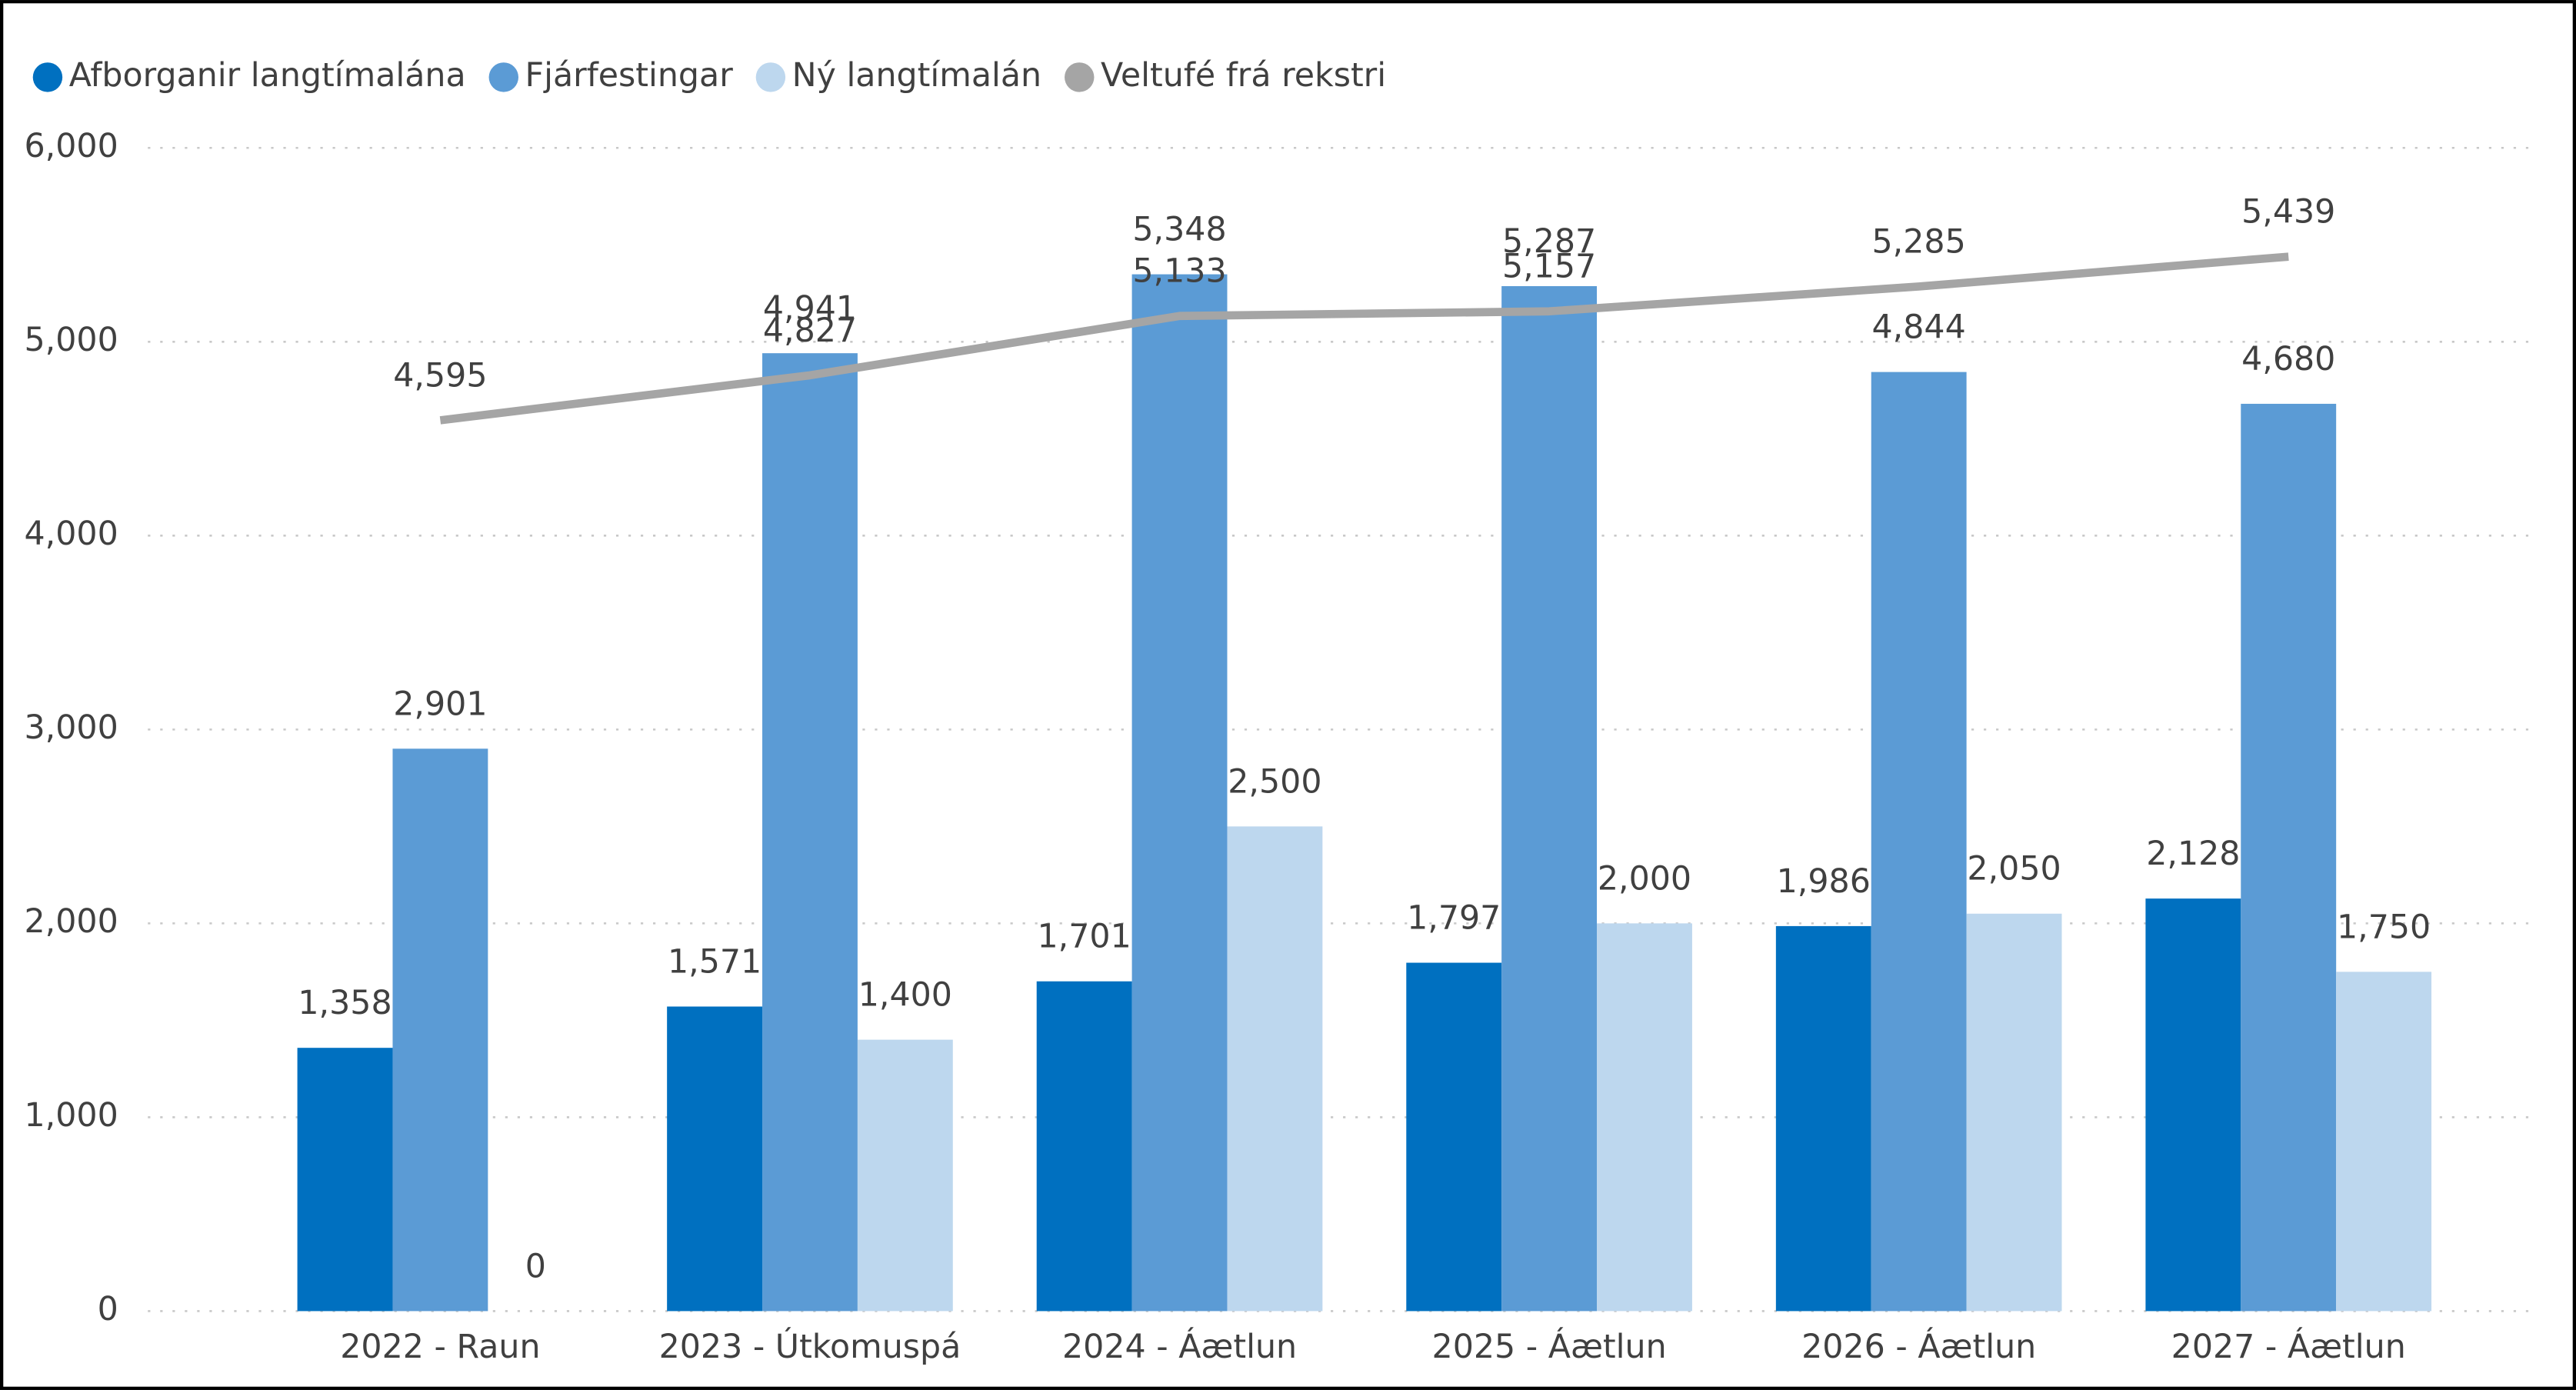 The height and width of the screenshot is (1390, 2576). What do you see at coordinates (440, 376) in the screenshot?
I see `line-label: 4,595` at bounding box center [440, 376].